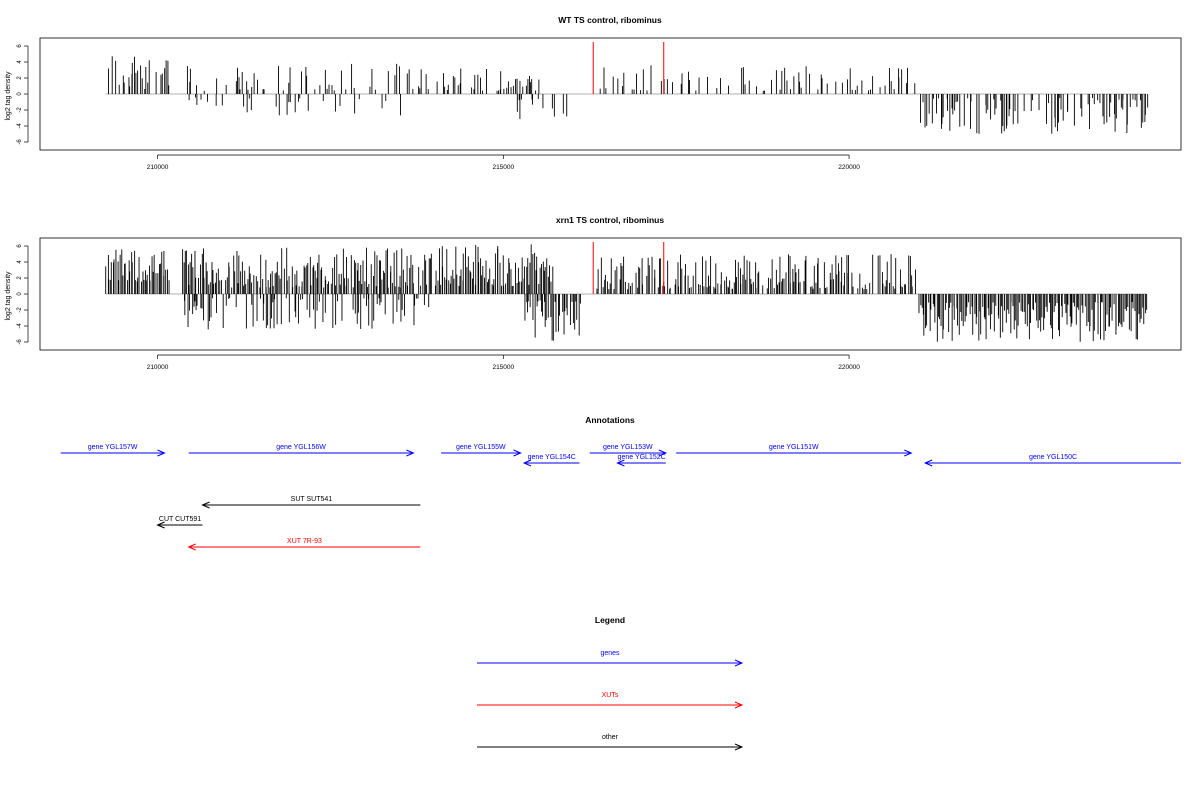 This screenshot has width=1200, height=800. What do you see at coordinates (610, 620) in the screenshot?
I see `legend-title: Legend` at bounding box center [610, 620].